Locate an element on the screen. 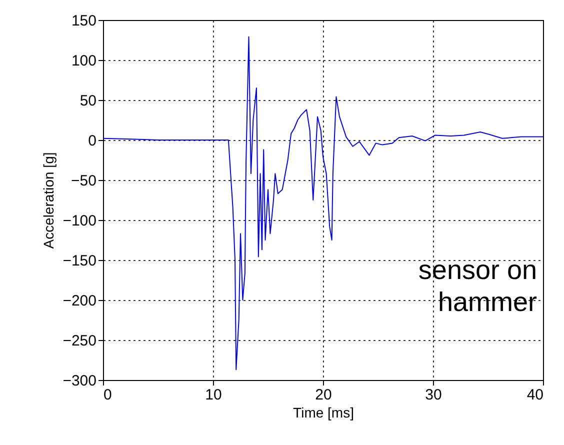 The width and height of the screenshot is (564, 445). x-tick-label: 10 is located at coordinates (213, 395).